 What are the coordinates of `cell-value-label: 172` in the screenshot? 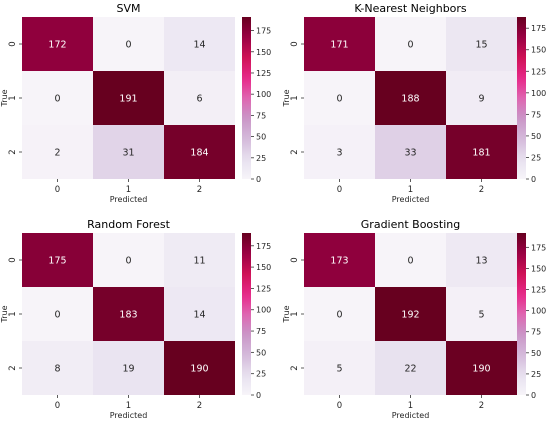 It's located at (57, 45).